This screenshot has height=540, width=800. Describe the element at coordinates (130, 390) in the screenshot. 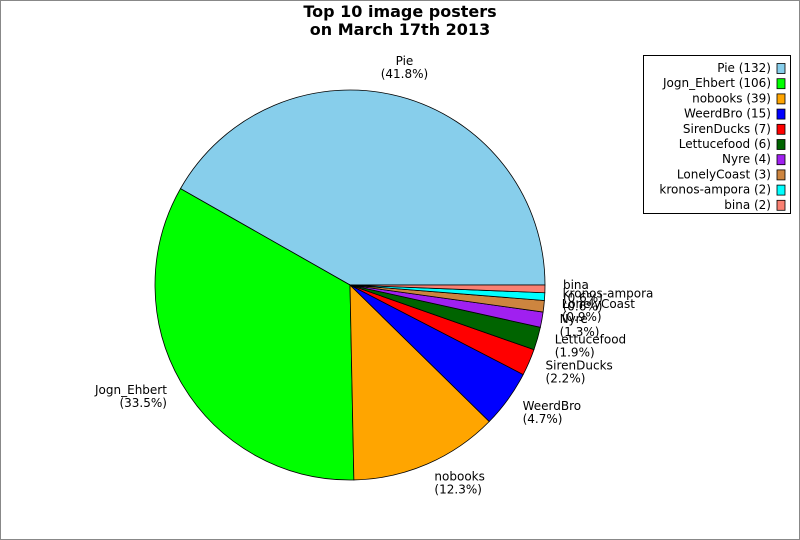

I see `slice-label: Jogn_Ehbert` at that location.